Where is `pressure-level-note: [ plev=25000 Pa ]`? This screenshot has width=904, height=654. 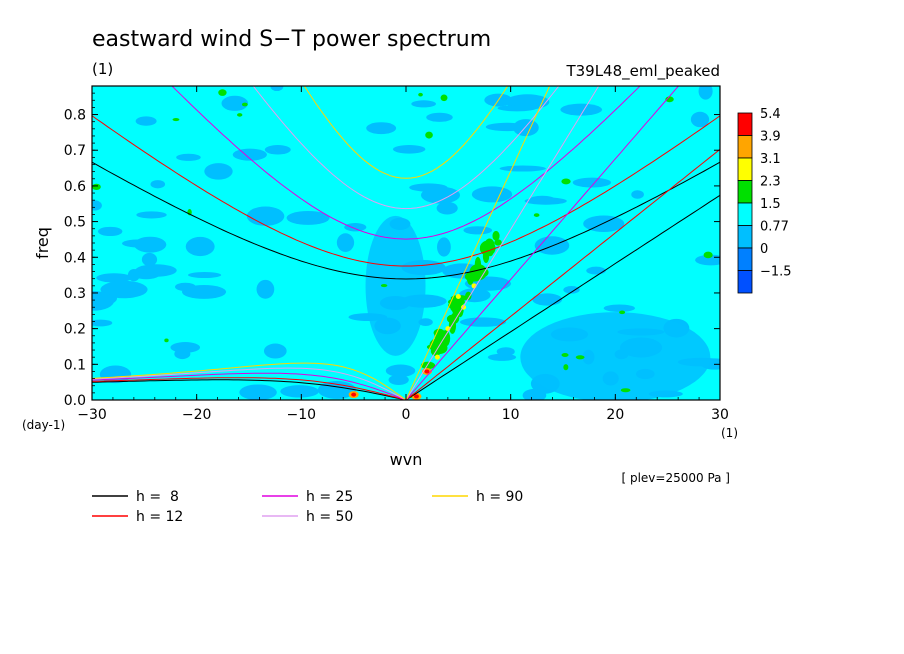 pressure-level-note: [ plev=25000 Pa ] is located at coordinates (675, 478).